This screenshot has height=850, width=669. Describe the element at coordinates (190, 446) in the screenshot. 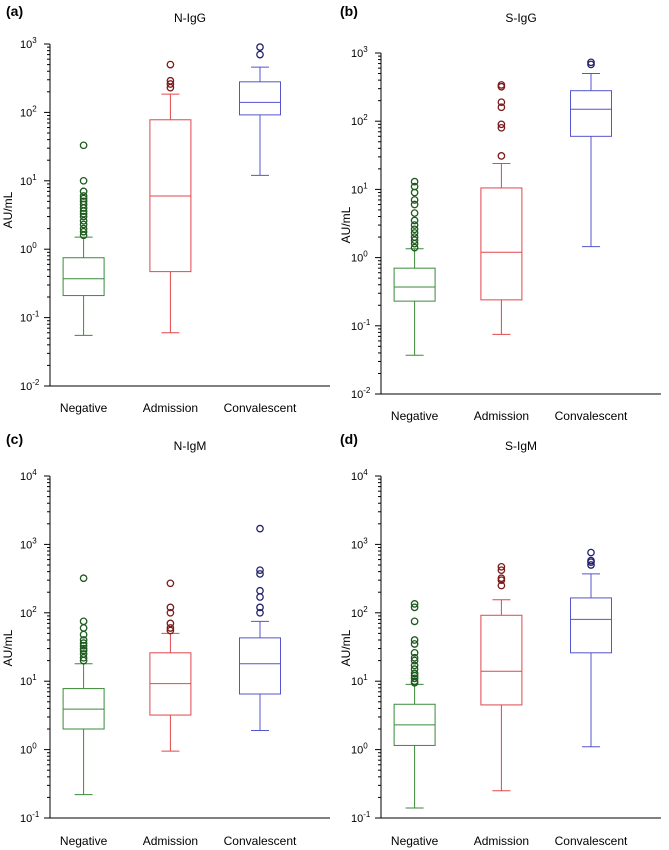

I see `panel-title: N-IgM` at that location.